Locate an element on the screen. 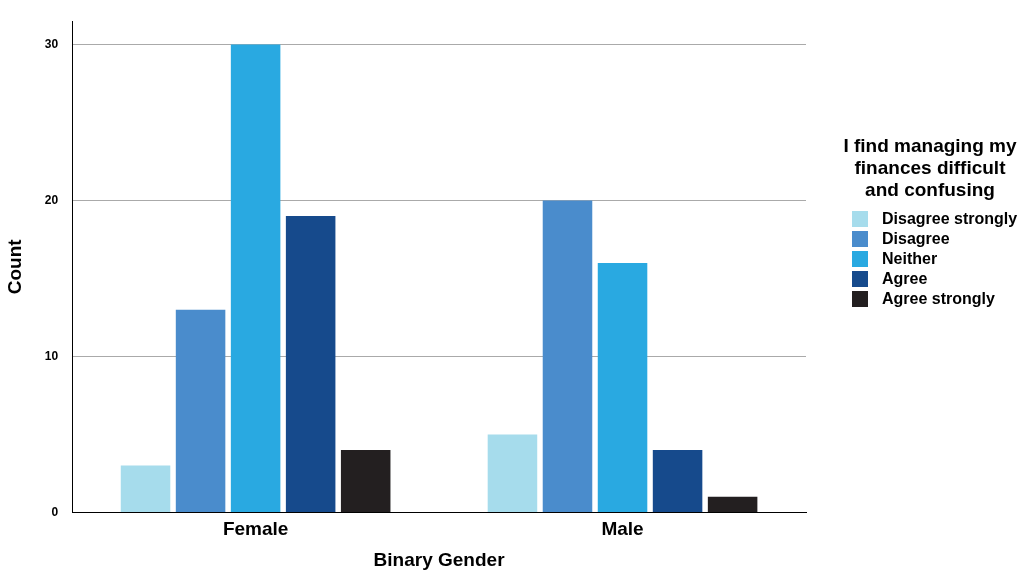 This screenshot has width=1033, height=574. y-axis-title: Count is located at coordinates (14, 266).